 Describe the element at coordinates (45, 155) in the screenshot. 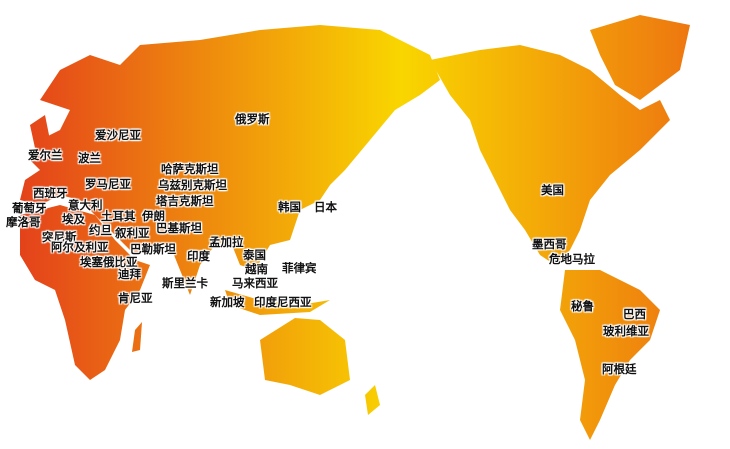

I see `country-label: 爱尔兰` at that location.